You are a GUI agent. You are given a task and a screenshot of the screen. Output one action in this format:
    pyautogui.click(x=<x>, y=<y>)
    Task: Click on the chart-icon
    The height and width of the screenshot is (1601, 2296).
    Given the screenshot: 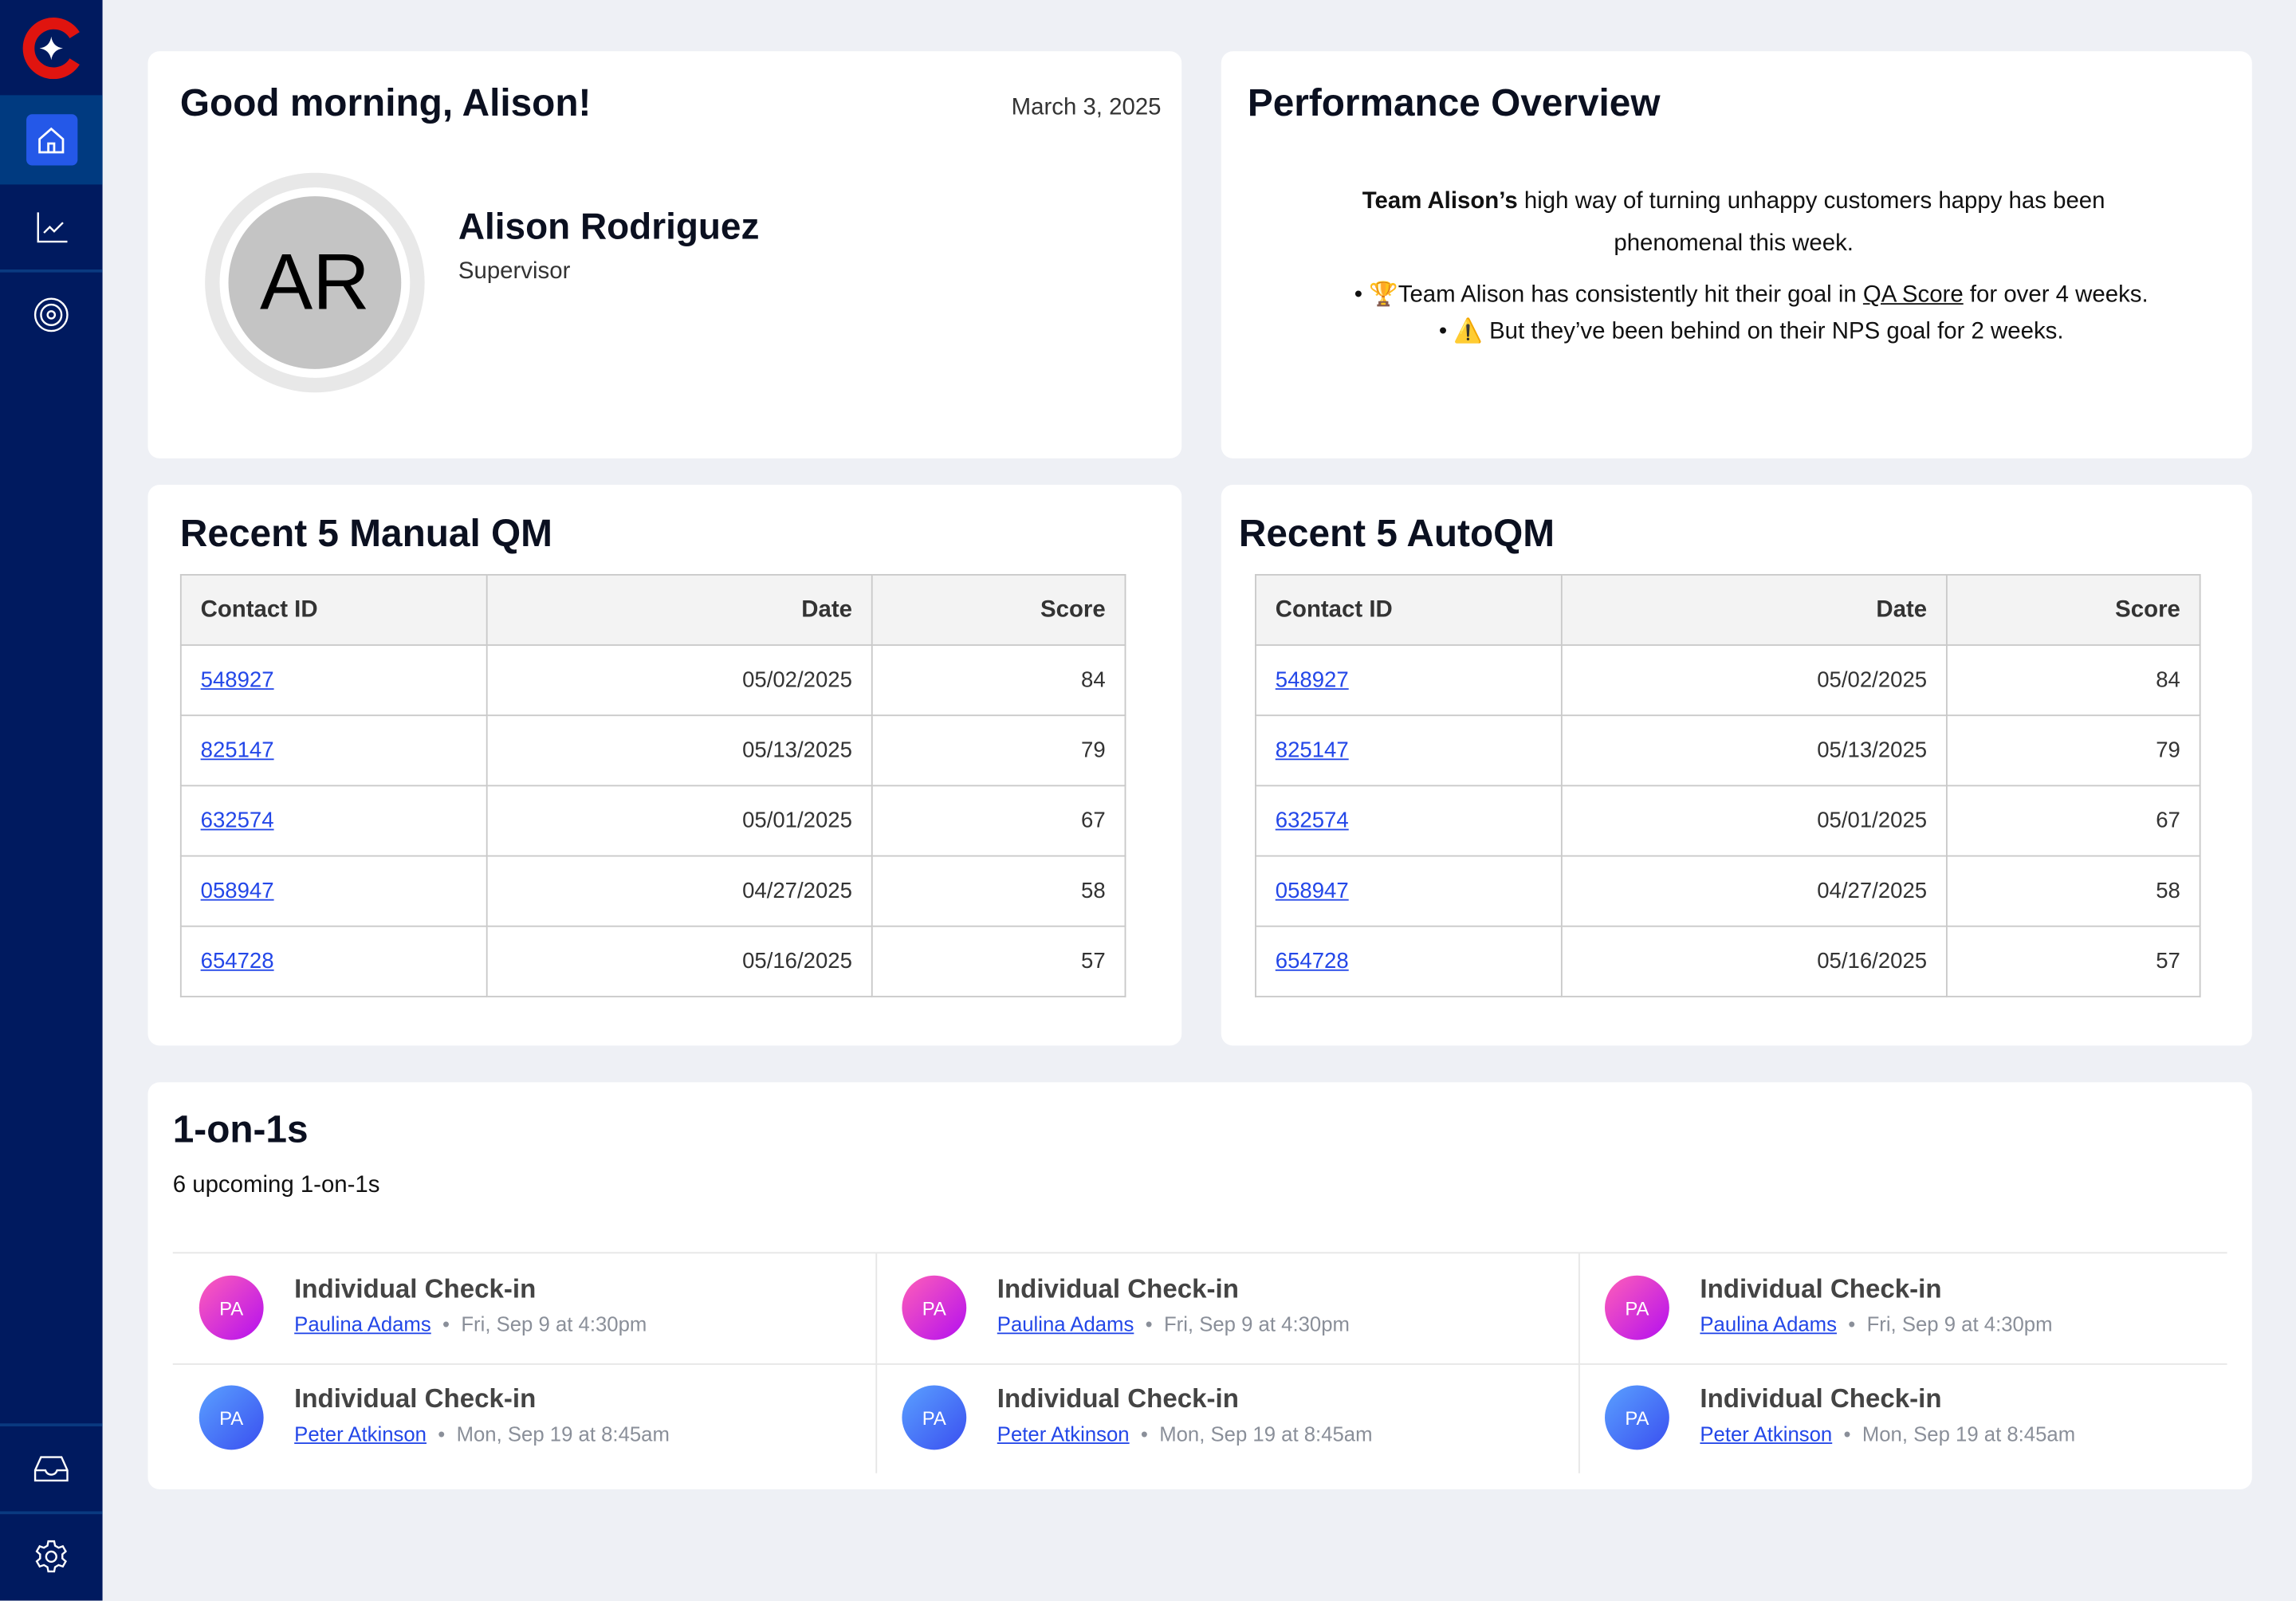 What is the action you would take?
    pyautogui.click(x=52, y=227)
    